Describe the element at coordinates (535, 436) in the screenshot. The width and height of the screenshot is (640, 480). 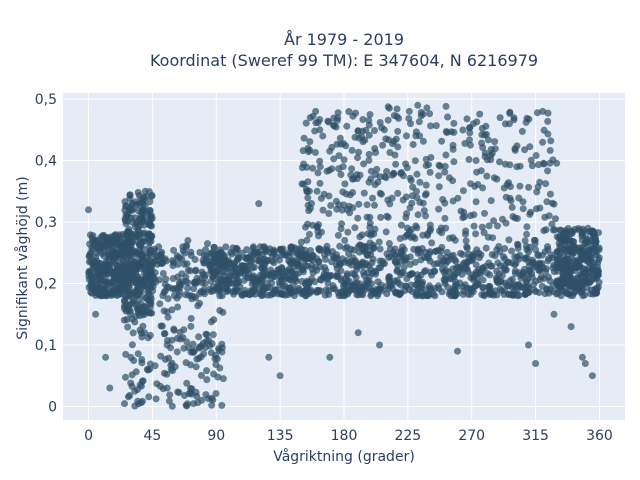
I see `x-tick-label: 315` at that location.